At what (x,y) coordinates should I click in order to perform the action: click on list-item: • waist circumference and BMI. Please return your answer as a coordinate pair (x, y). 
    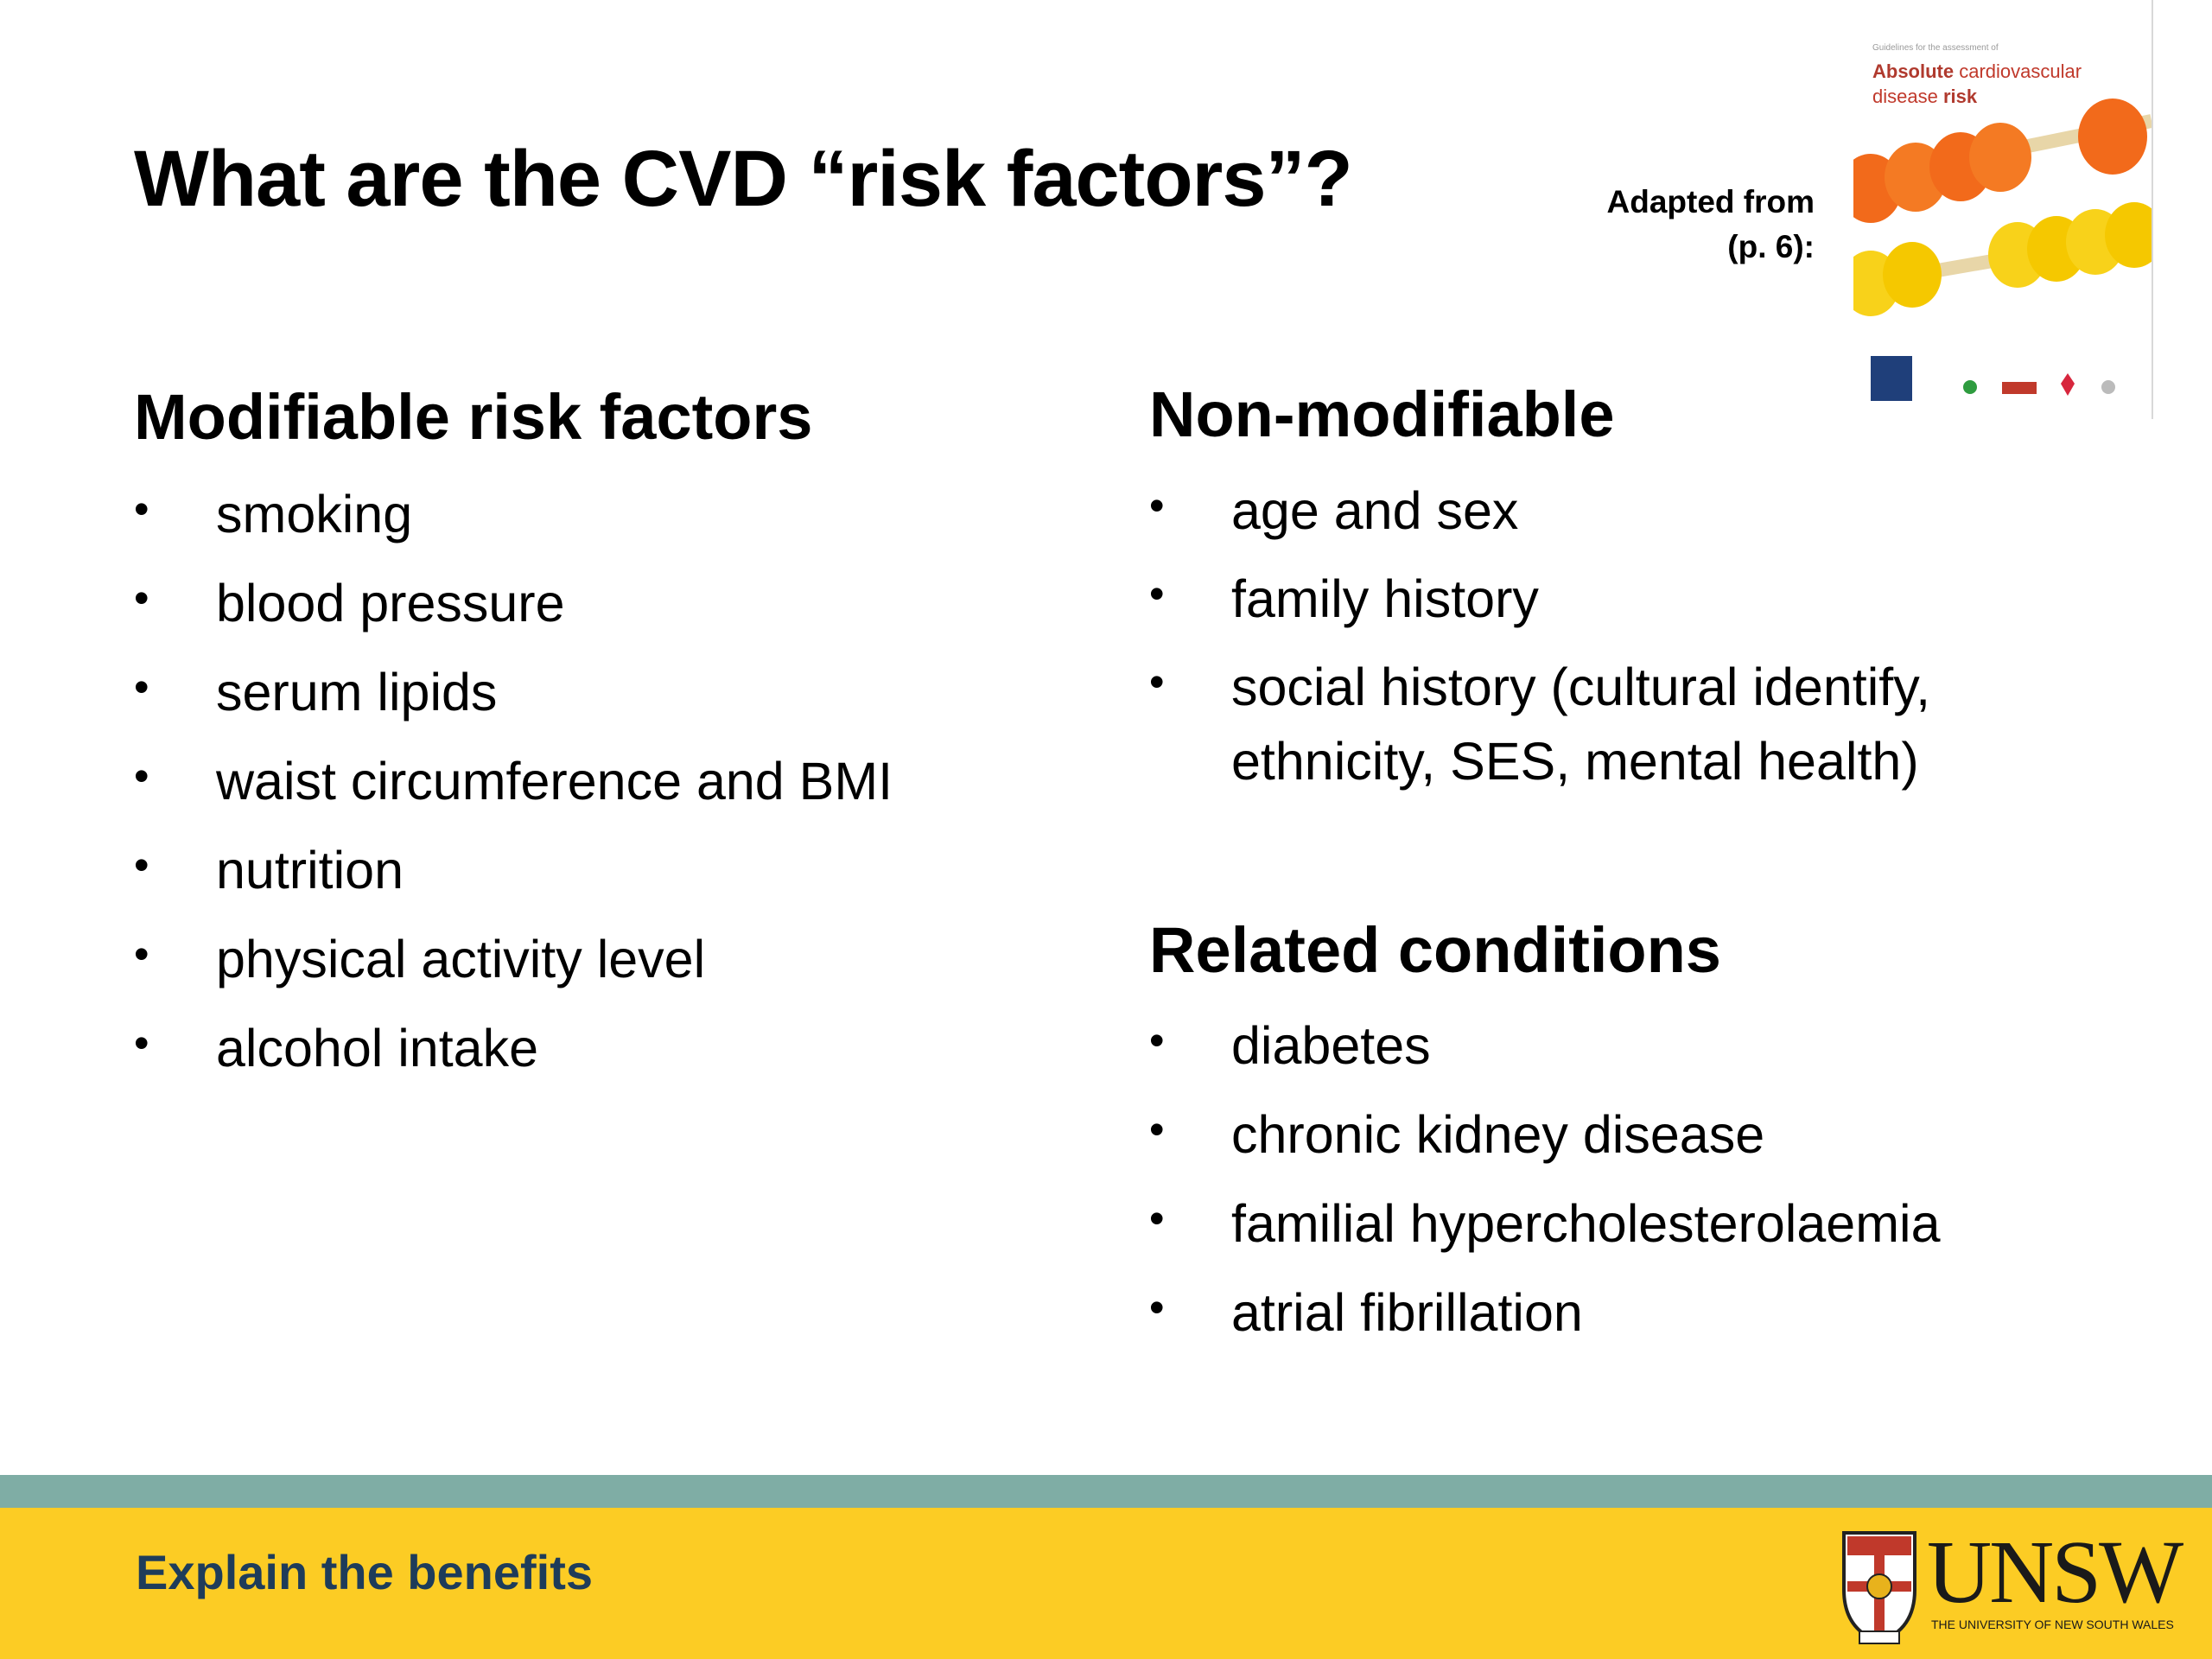
    Looking at the image, I should click on (513, 795).